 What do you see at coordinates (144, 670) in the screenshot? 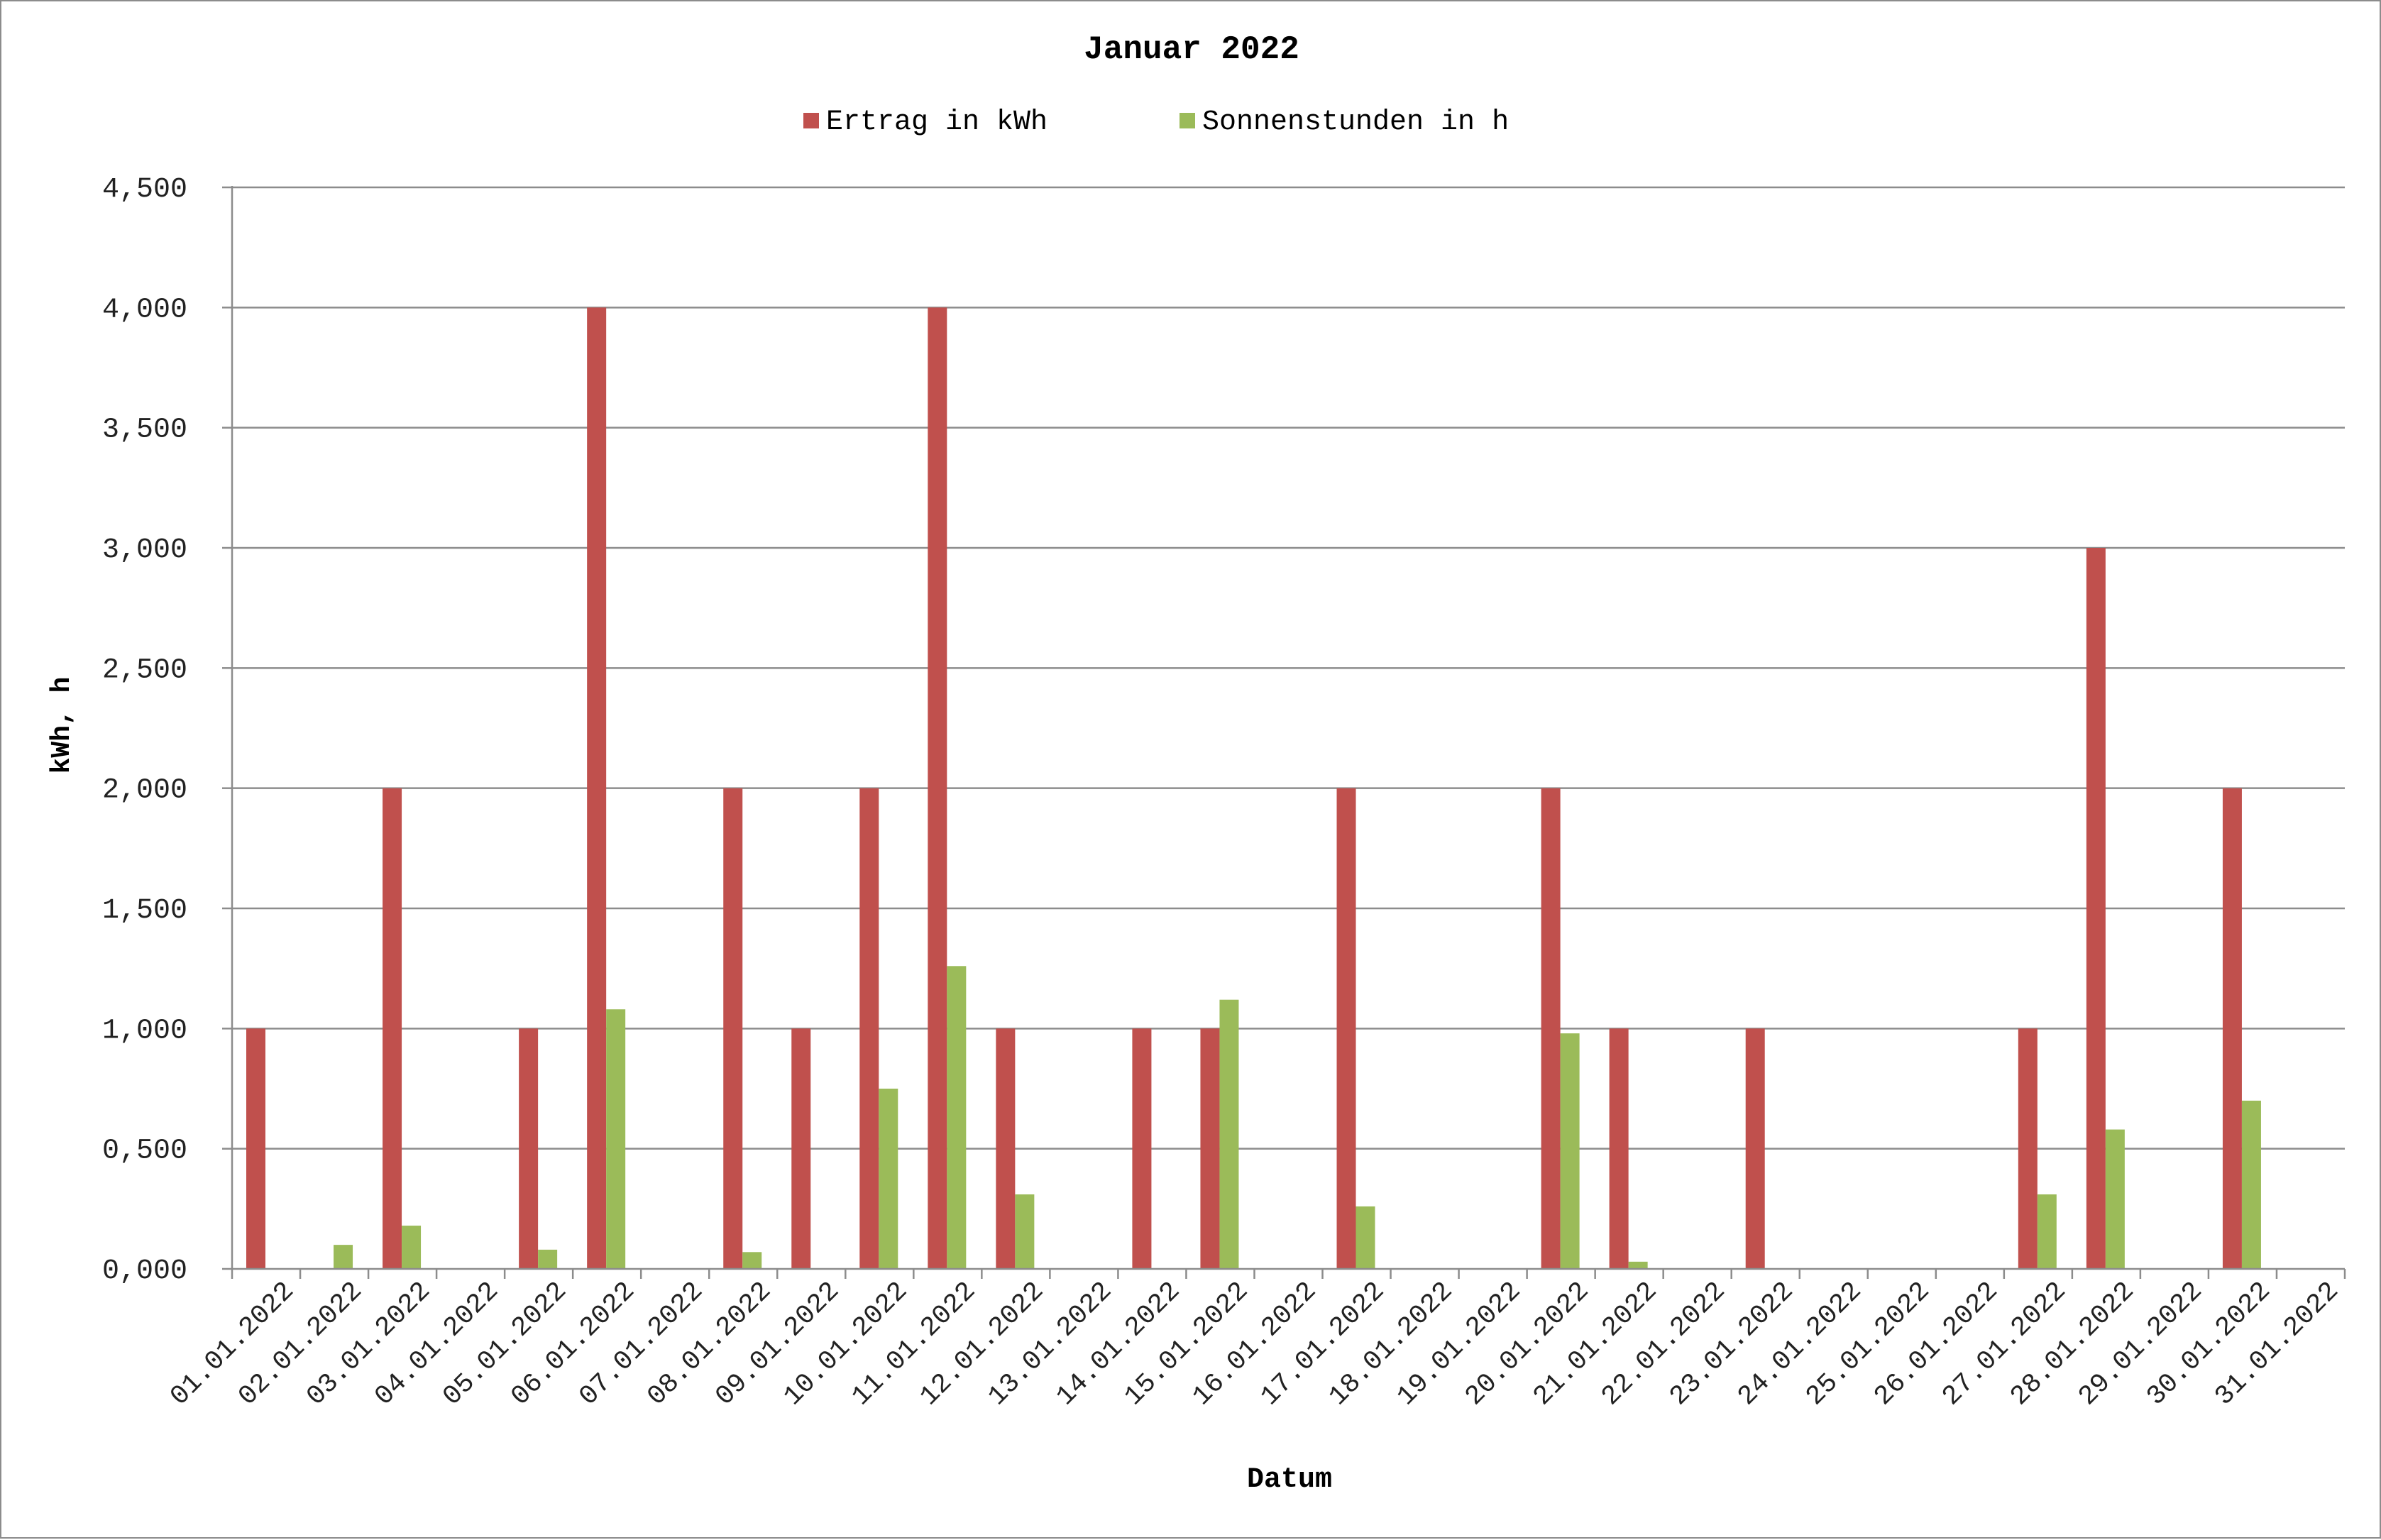
I see `y-tick-label: 2,500` at bounding box center [144, 670].